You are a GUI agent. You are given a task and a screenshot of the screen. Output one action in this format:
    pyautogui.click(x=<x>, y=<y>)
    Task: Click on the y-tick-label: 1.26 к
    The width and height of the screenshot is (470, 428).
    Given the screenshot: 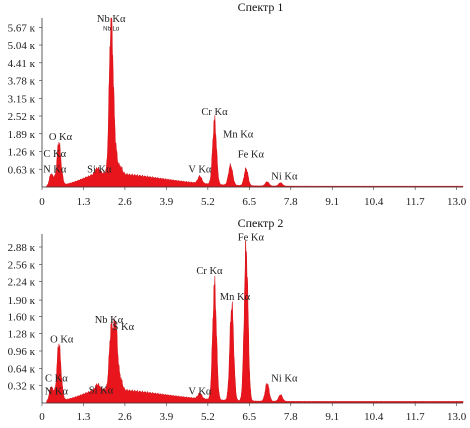 What is the action you would take?
    pyautogui.click(x=22, y=153)
    